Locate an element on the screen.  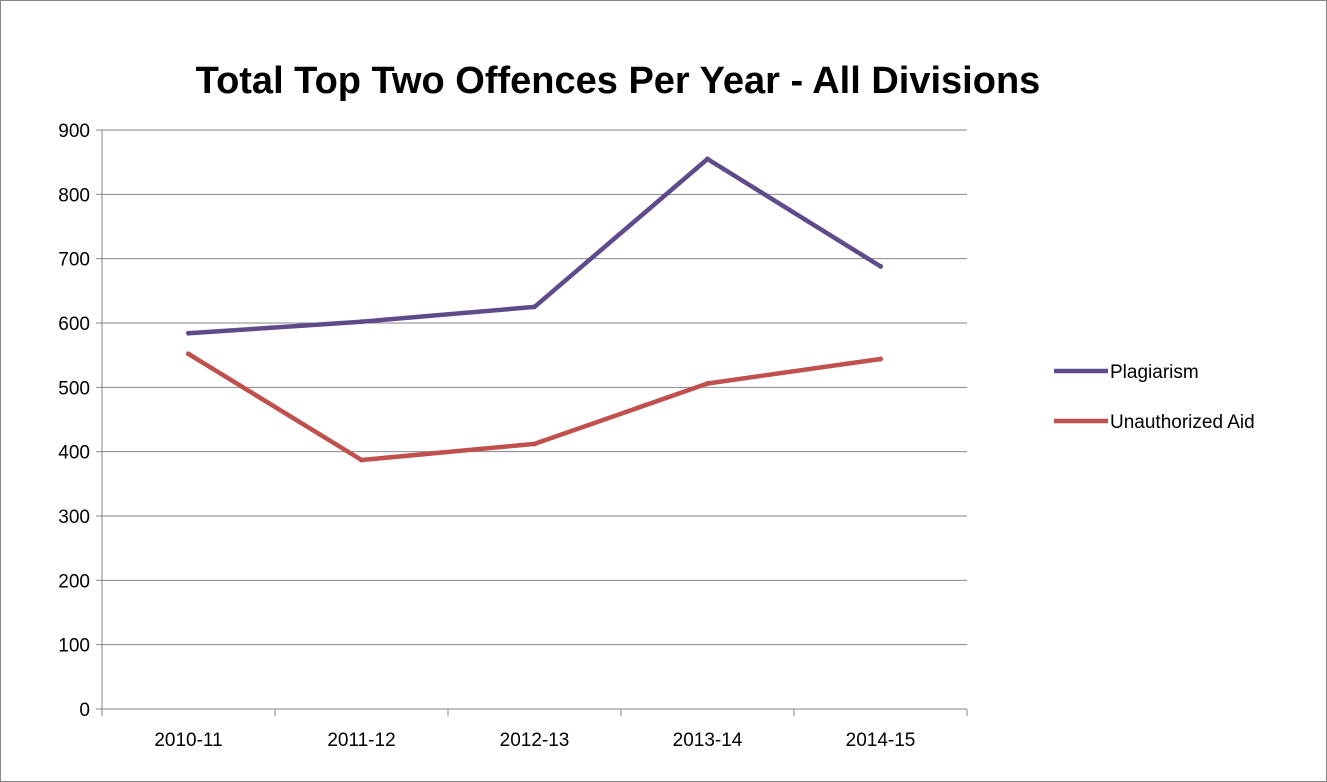
y-tick-label: 900 is located at coordinates (74, 131).